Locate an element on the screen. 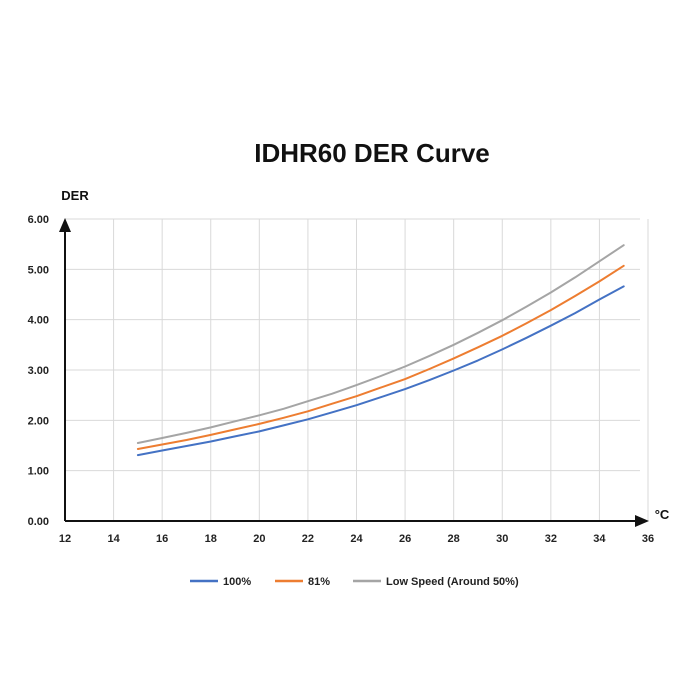 This screenshot has width=700, height=700. legend: 100% 81% Low Speed (Around 50%) is located at coordinates (354, 582).